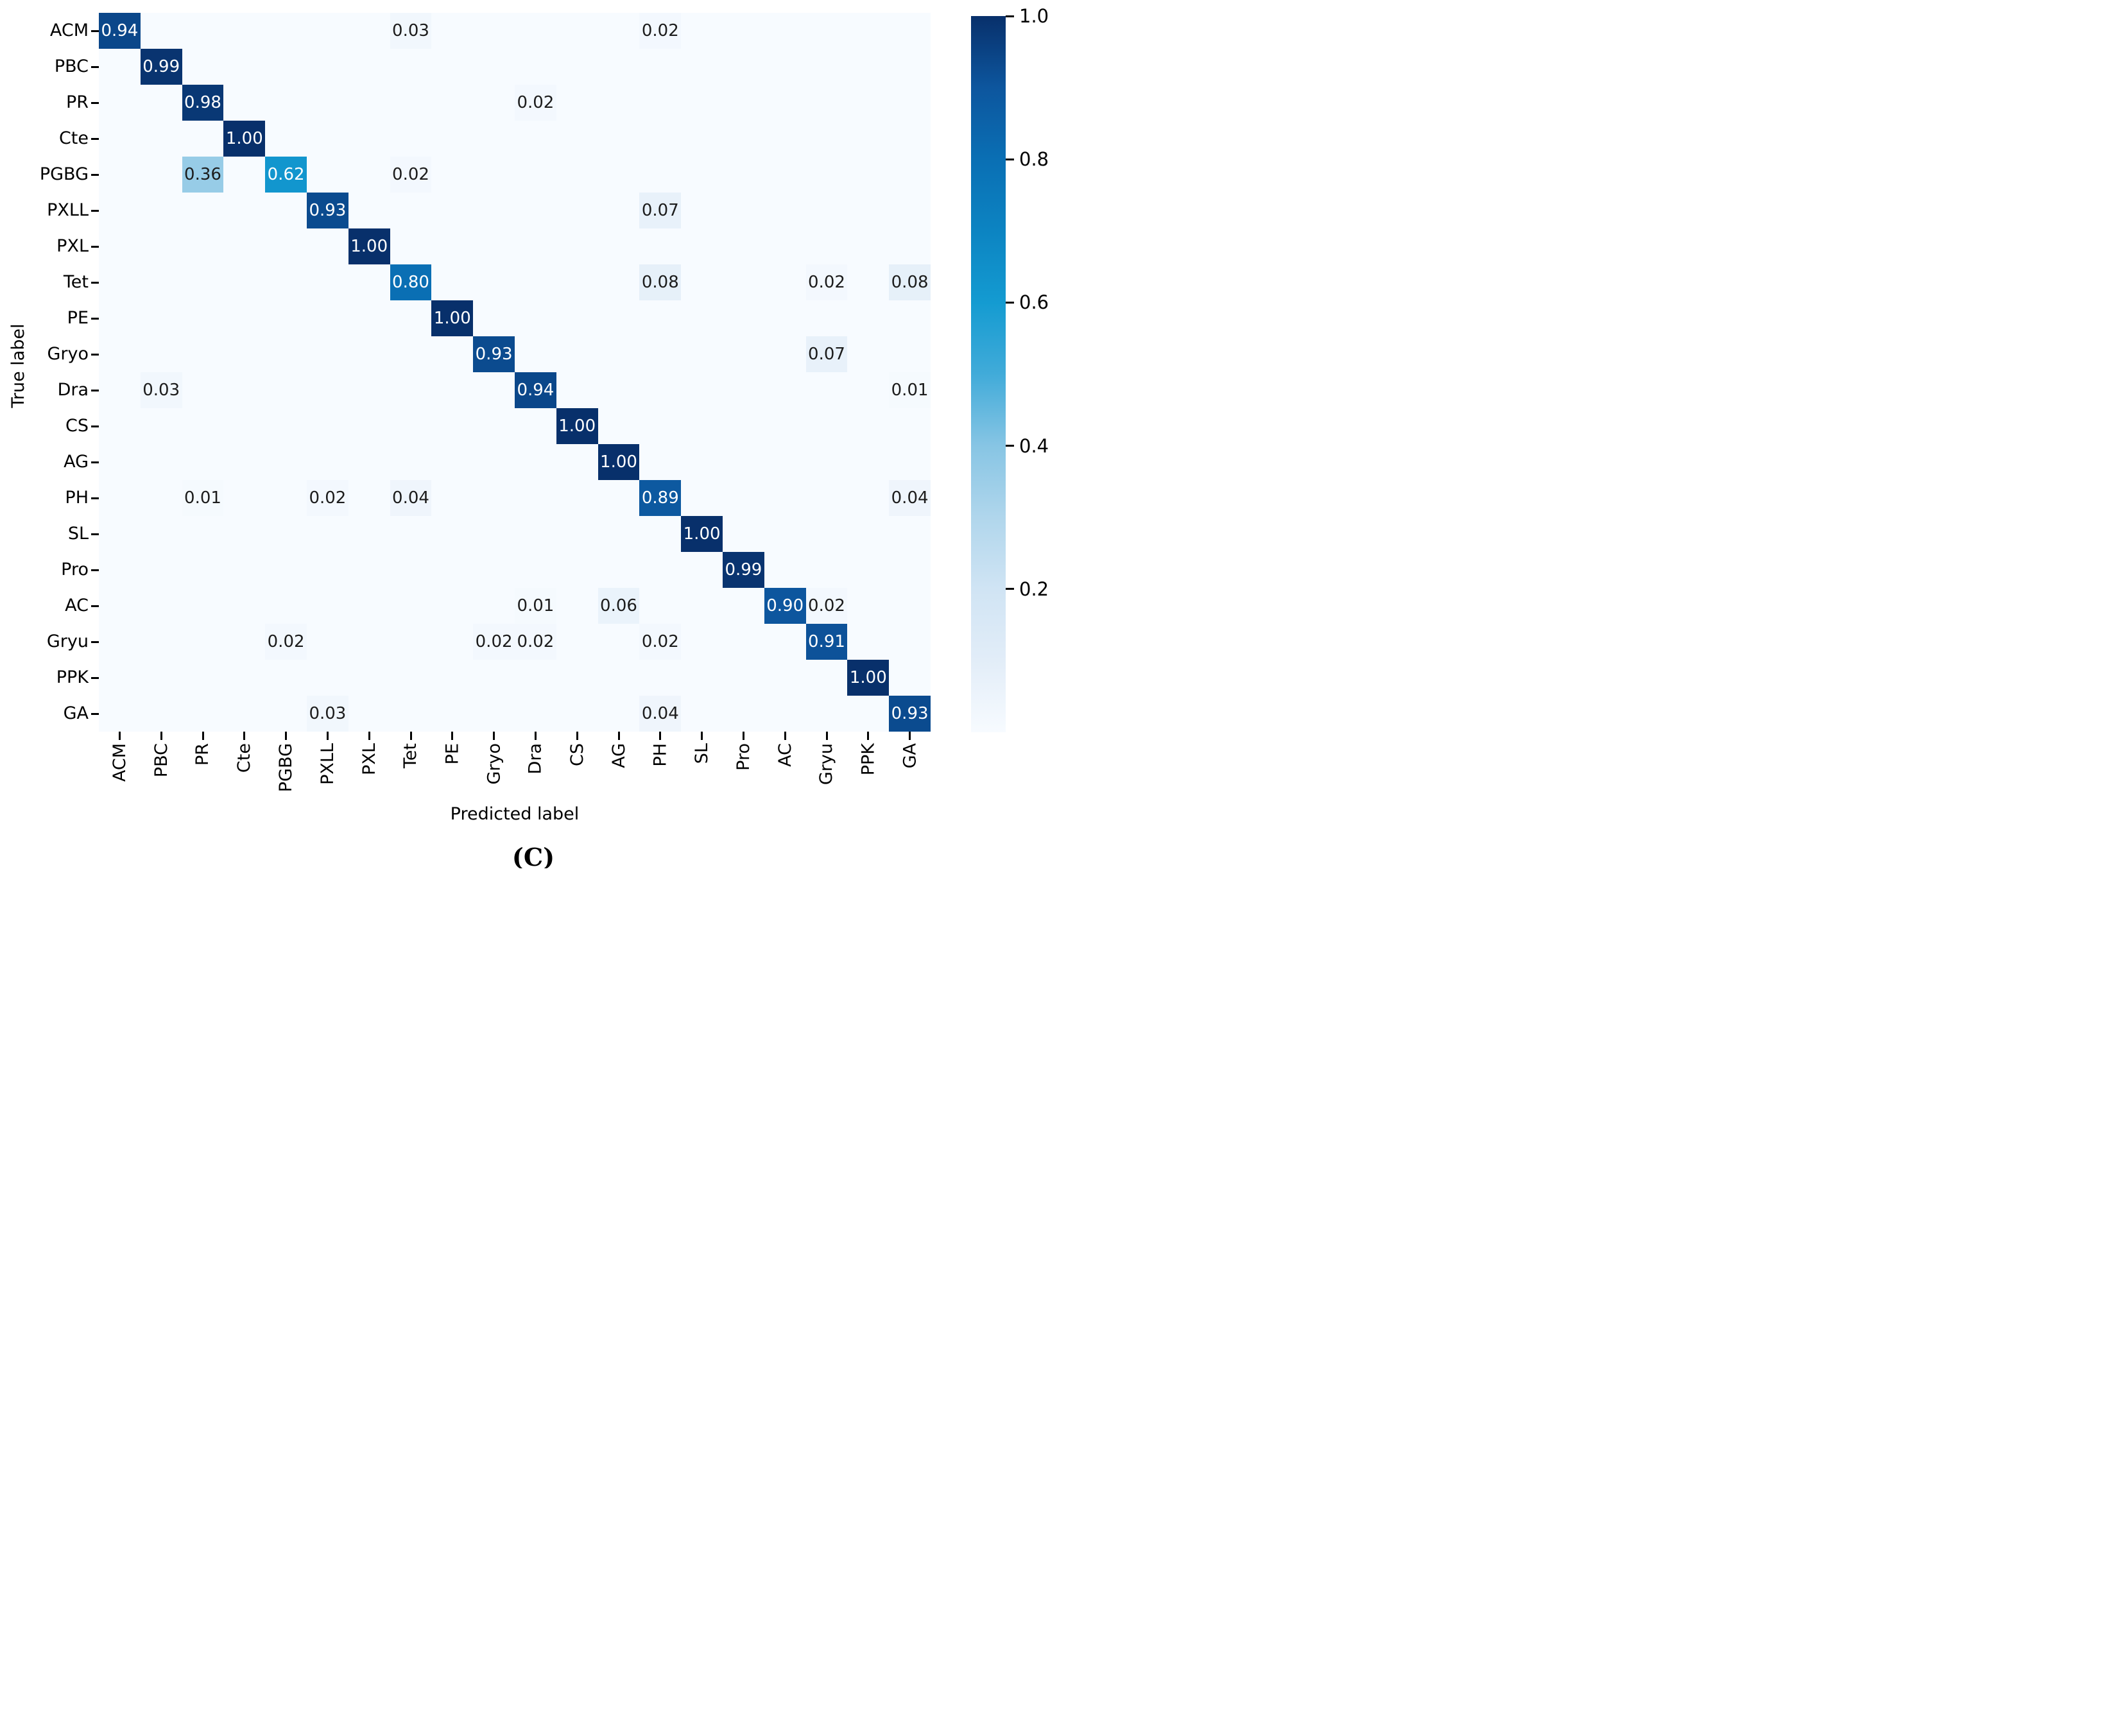  I want to click on y-tick-label: PPK, so click(72, 677).